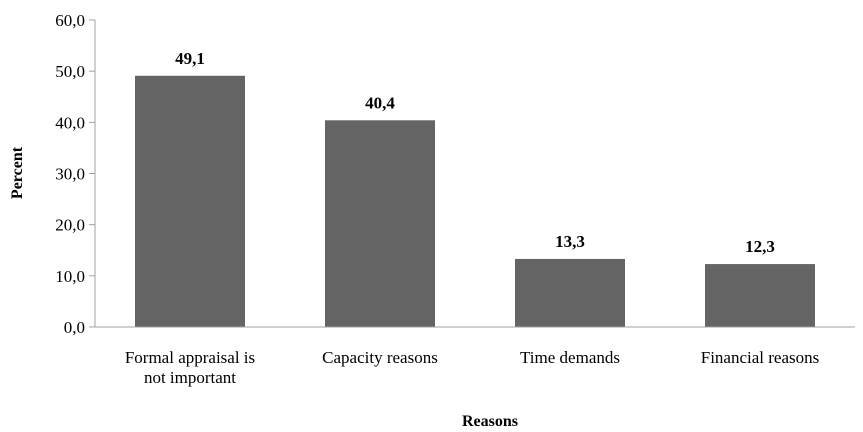 The height and width of the screenshot is (432, 863). I want to click on category-label: Financial reasons, so click(760, 357).